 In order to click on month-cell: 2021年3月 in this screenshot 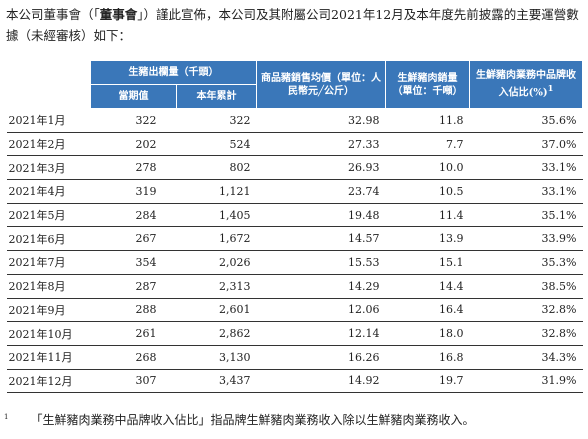, I will do `click(37, 168)`.